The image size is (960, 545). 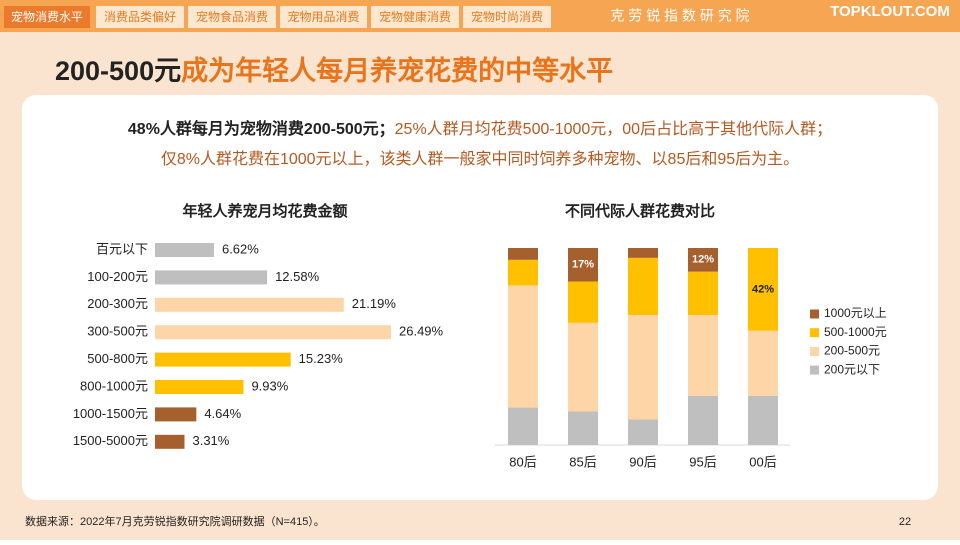 What do you see at coordinates (679, 16) in the screenshot?
I see `brand: 克 劳 锐 指 数 研 究 院` at bounding box center [679, 16].